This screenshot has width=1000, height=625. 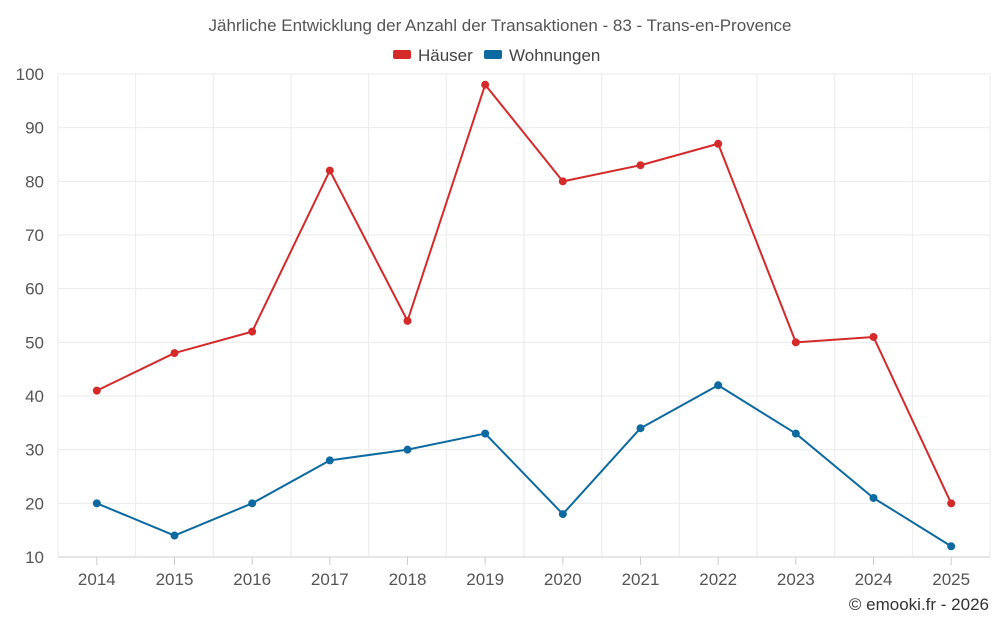 What do you see at coordinates (641, 579) in the screenshot?
I see `x-tick-label: 2021` at bounding box center [641, 579].